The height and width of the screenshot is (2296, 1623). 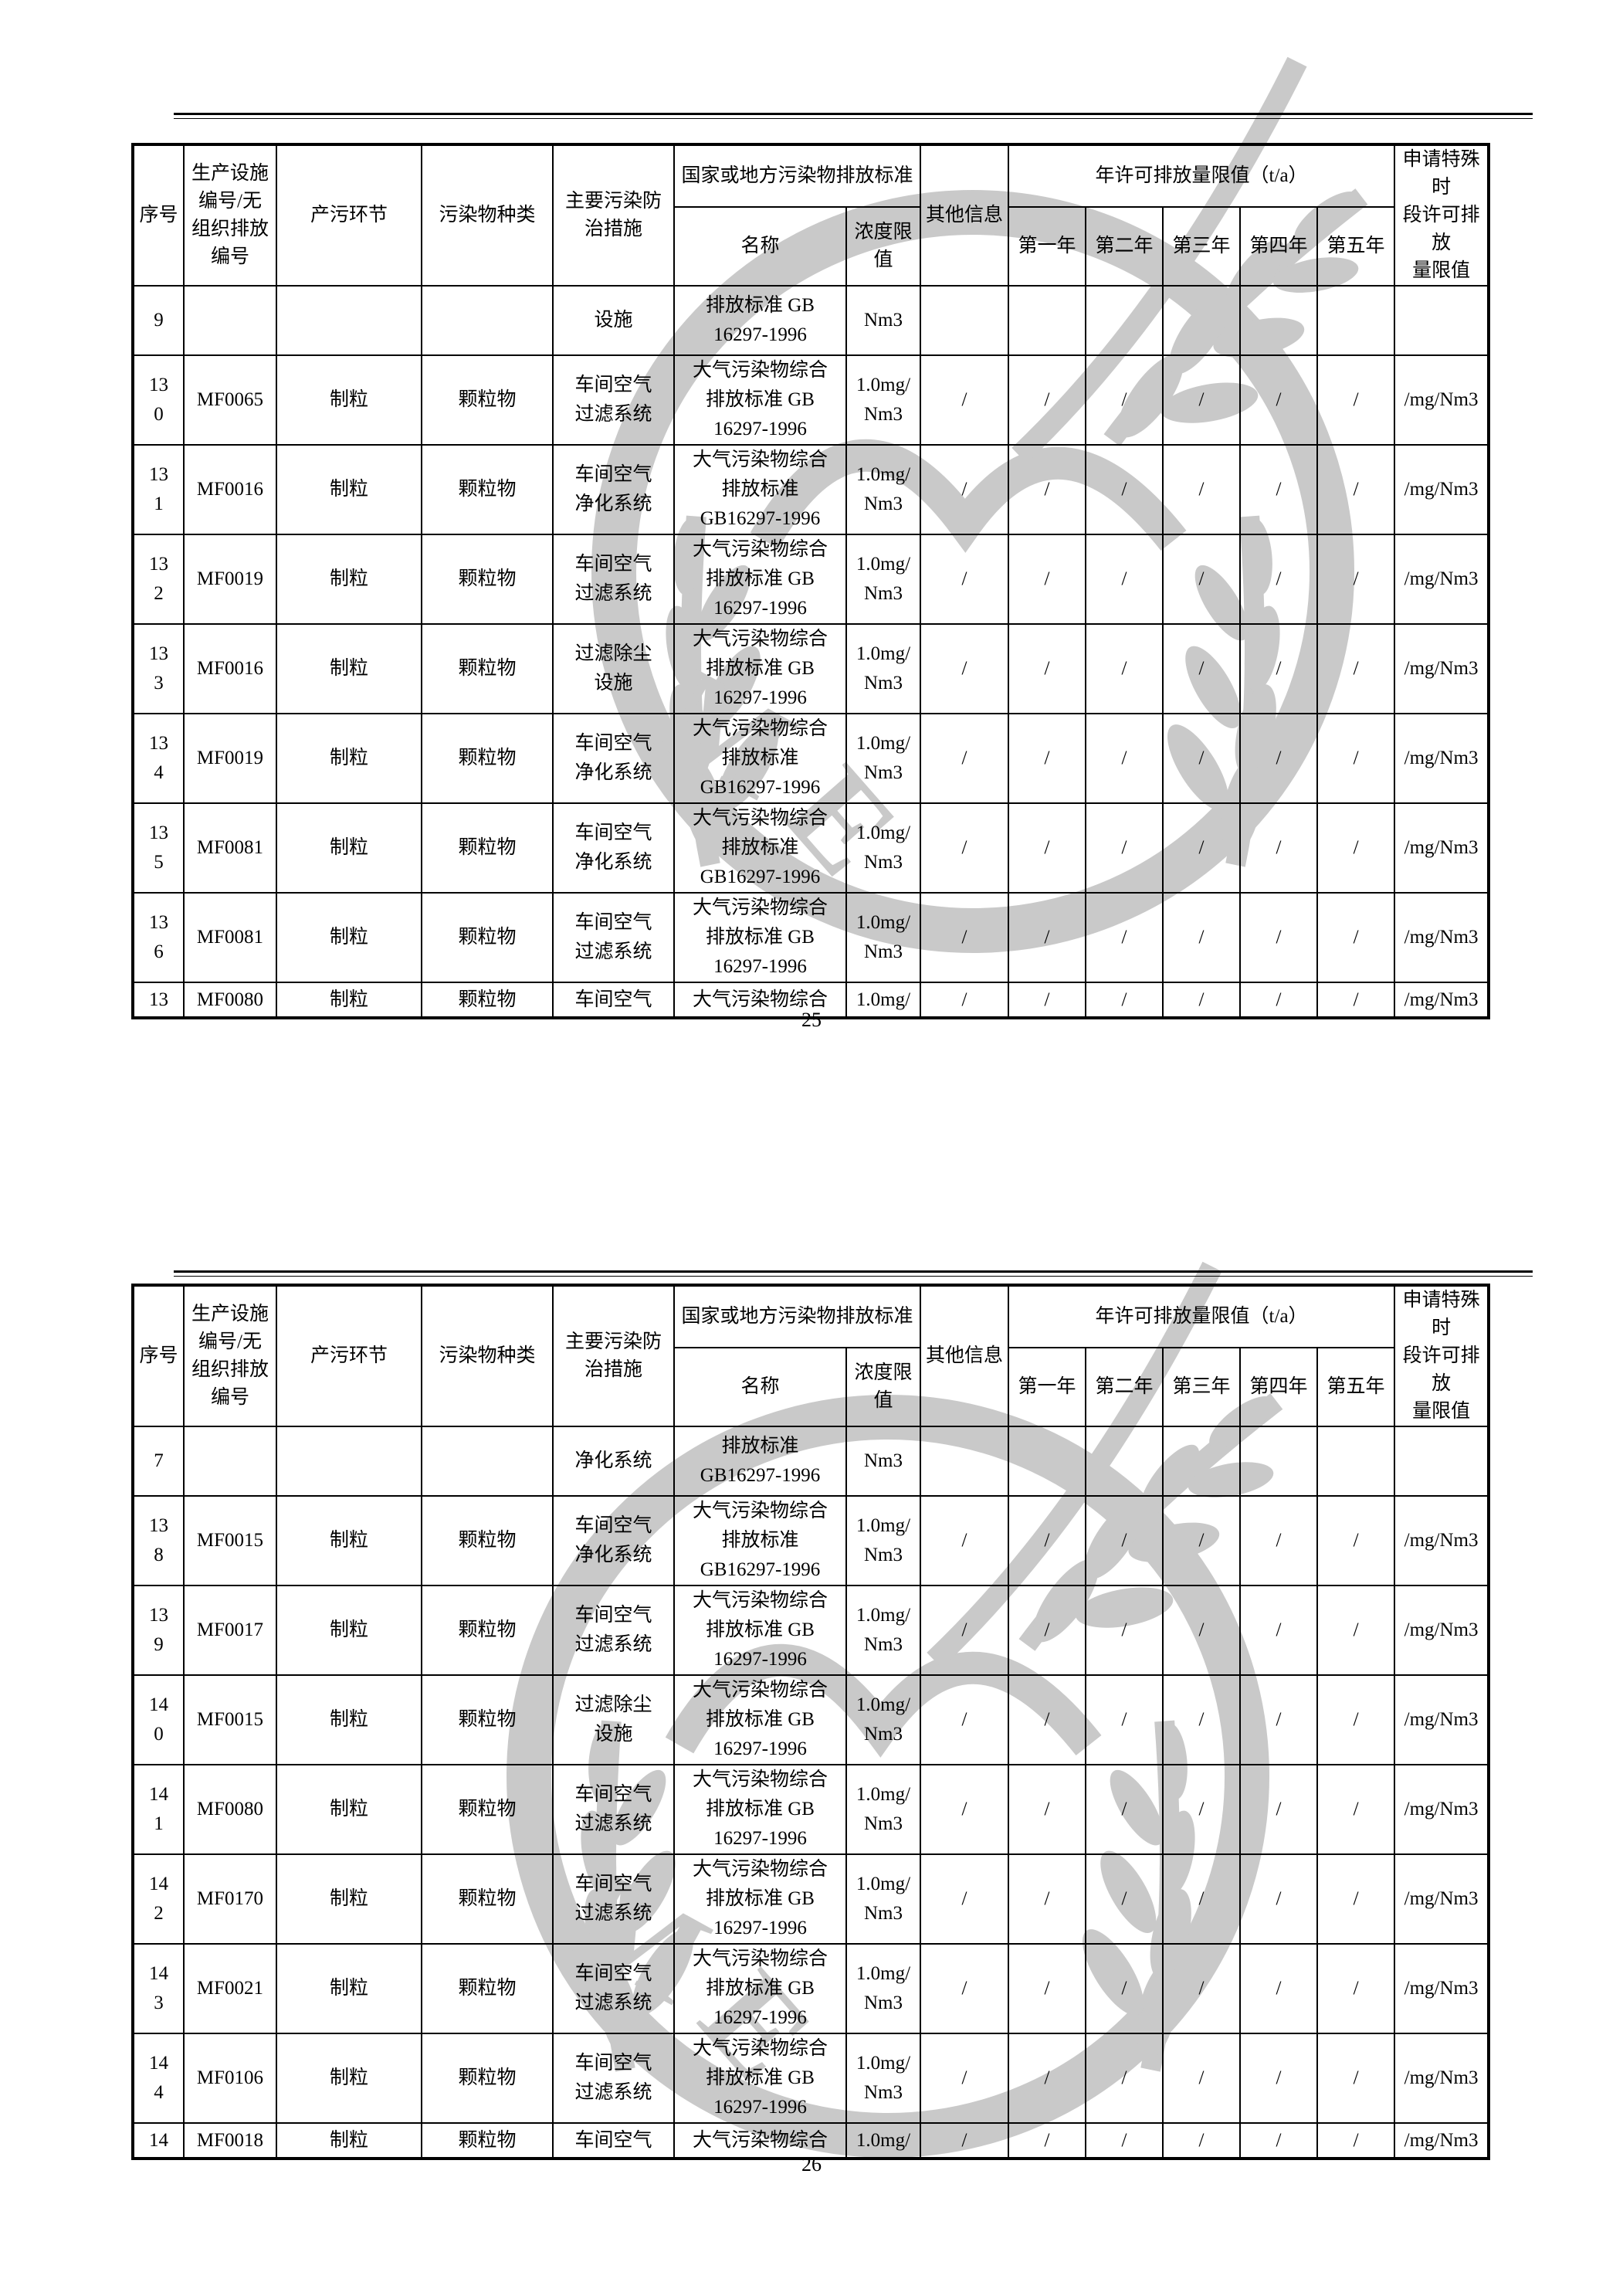 I want to click on col-header-control-measures: 主要污染防 治措施, so click(x=613, y=1355).